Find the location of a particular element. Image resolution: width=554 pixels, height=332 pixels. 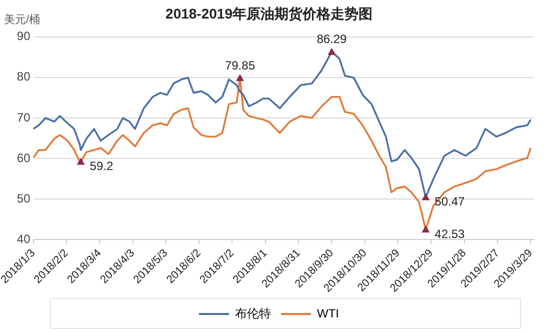

annotation: 59.2 is located at coordinates (102, 166).